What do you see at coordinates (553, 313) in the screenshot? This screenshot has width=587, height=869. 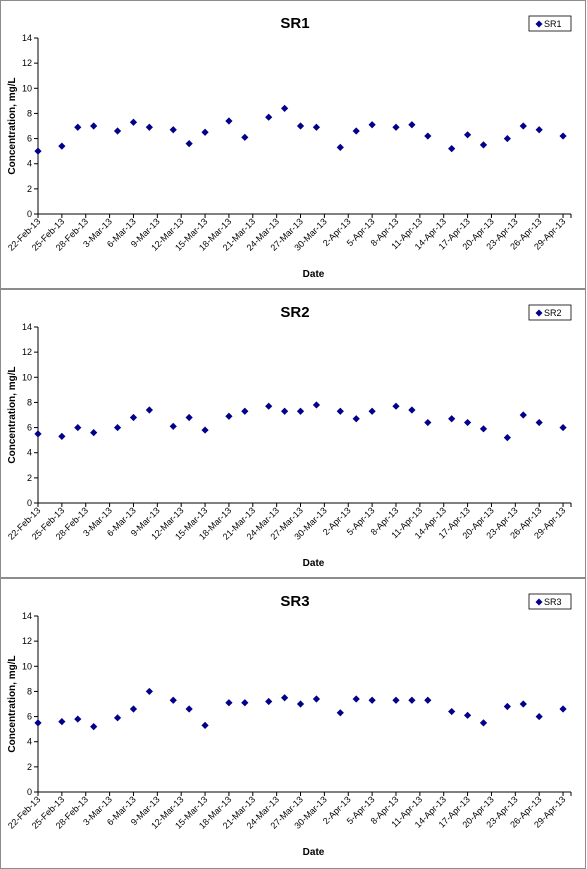 I see `legend-label: SR2` at bounding box center [553, 313].